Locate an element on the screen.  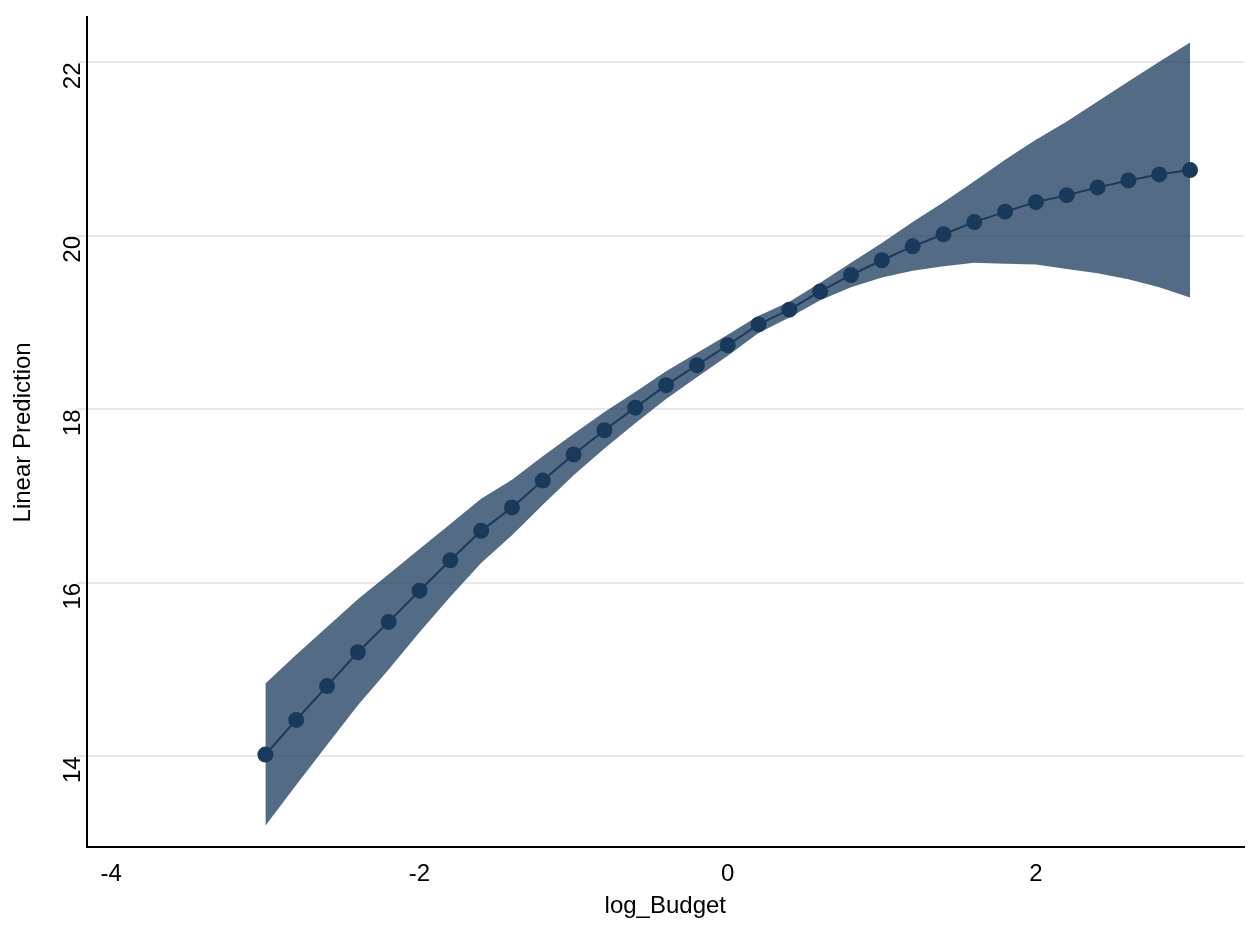
x-tick-label: 2 is located at coordinates (1036, 873).